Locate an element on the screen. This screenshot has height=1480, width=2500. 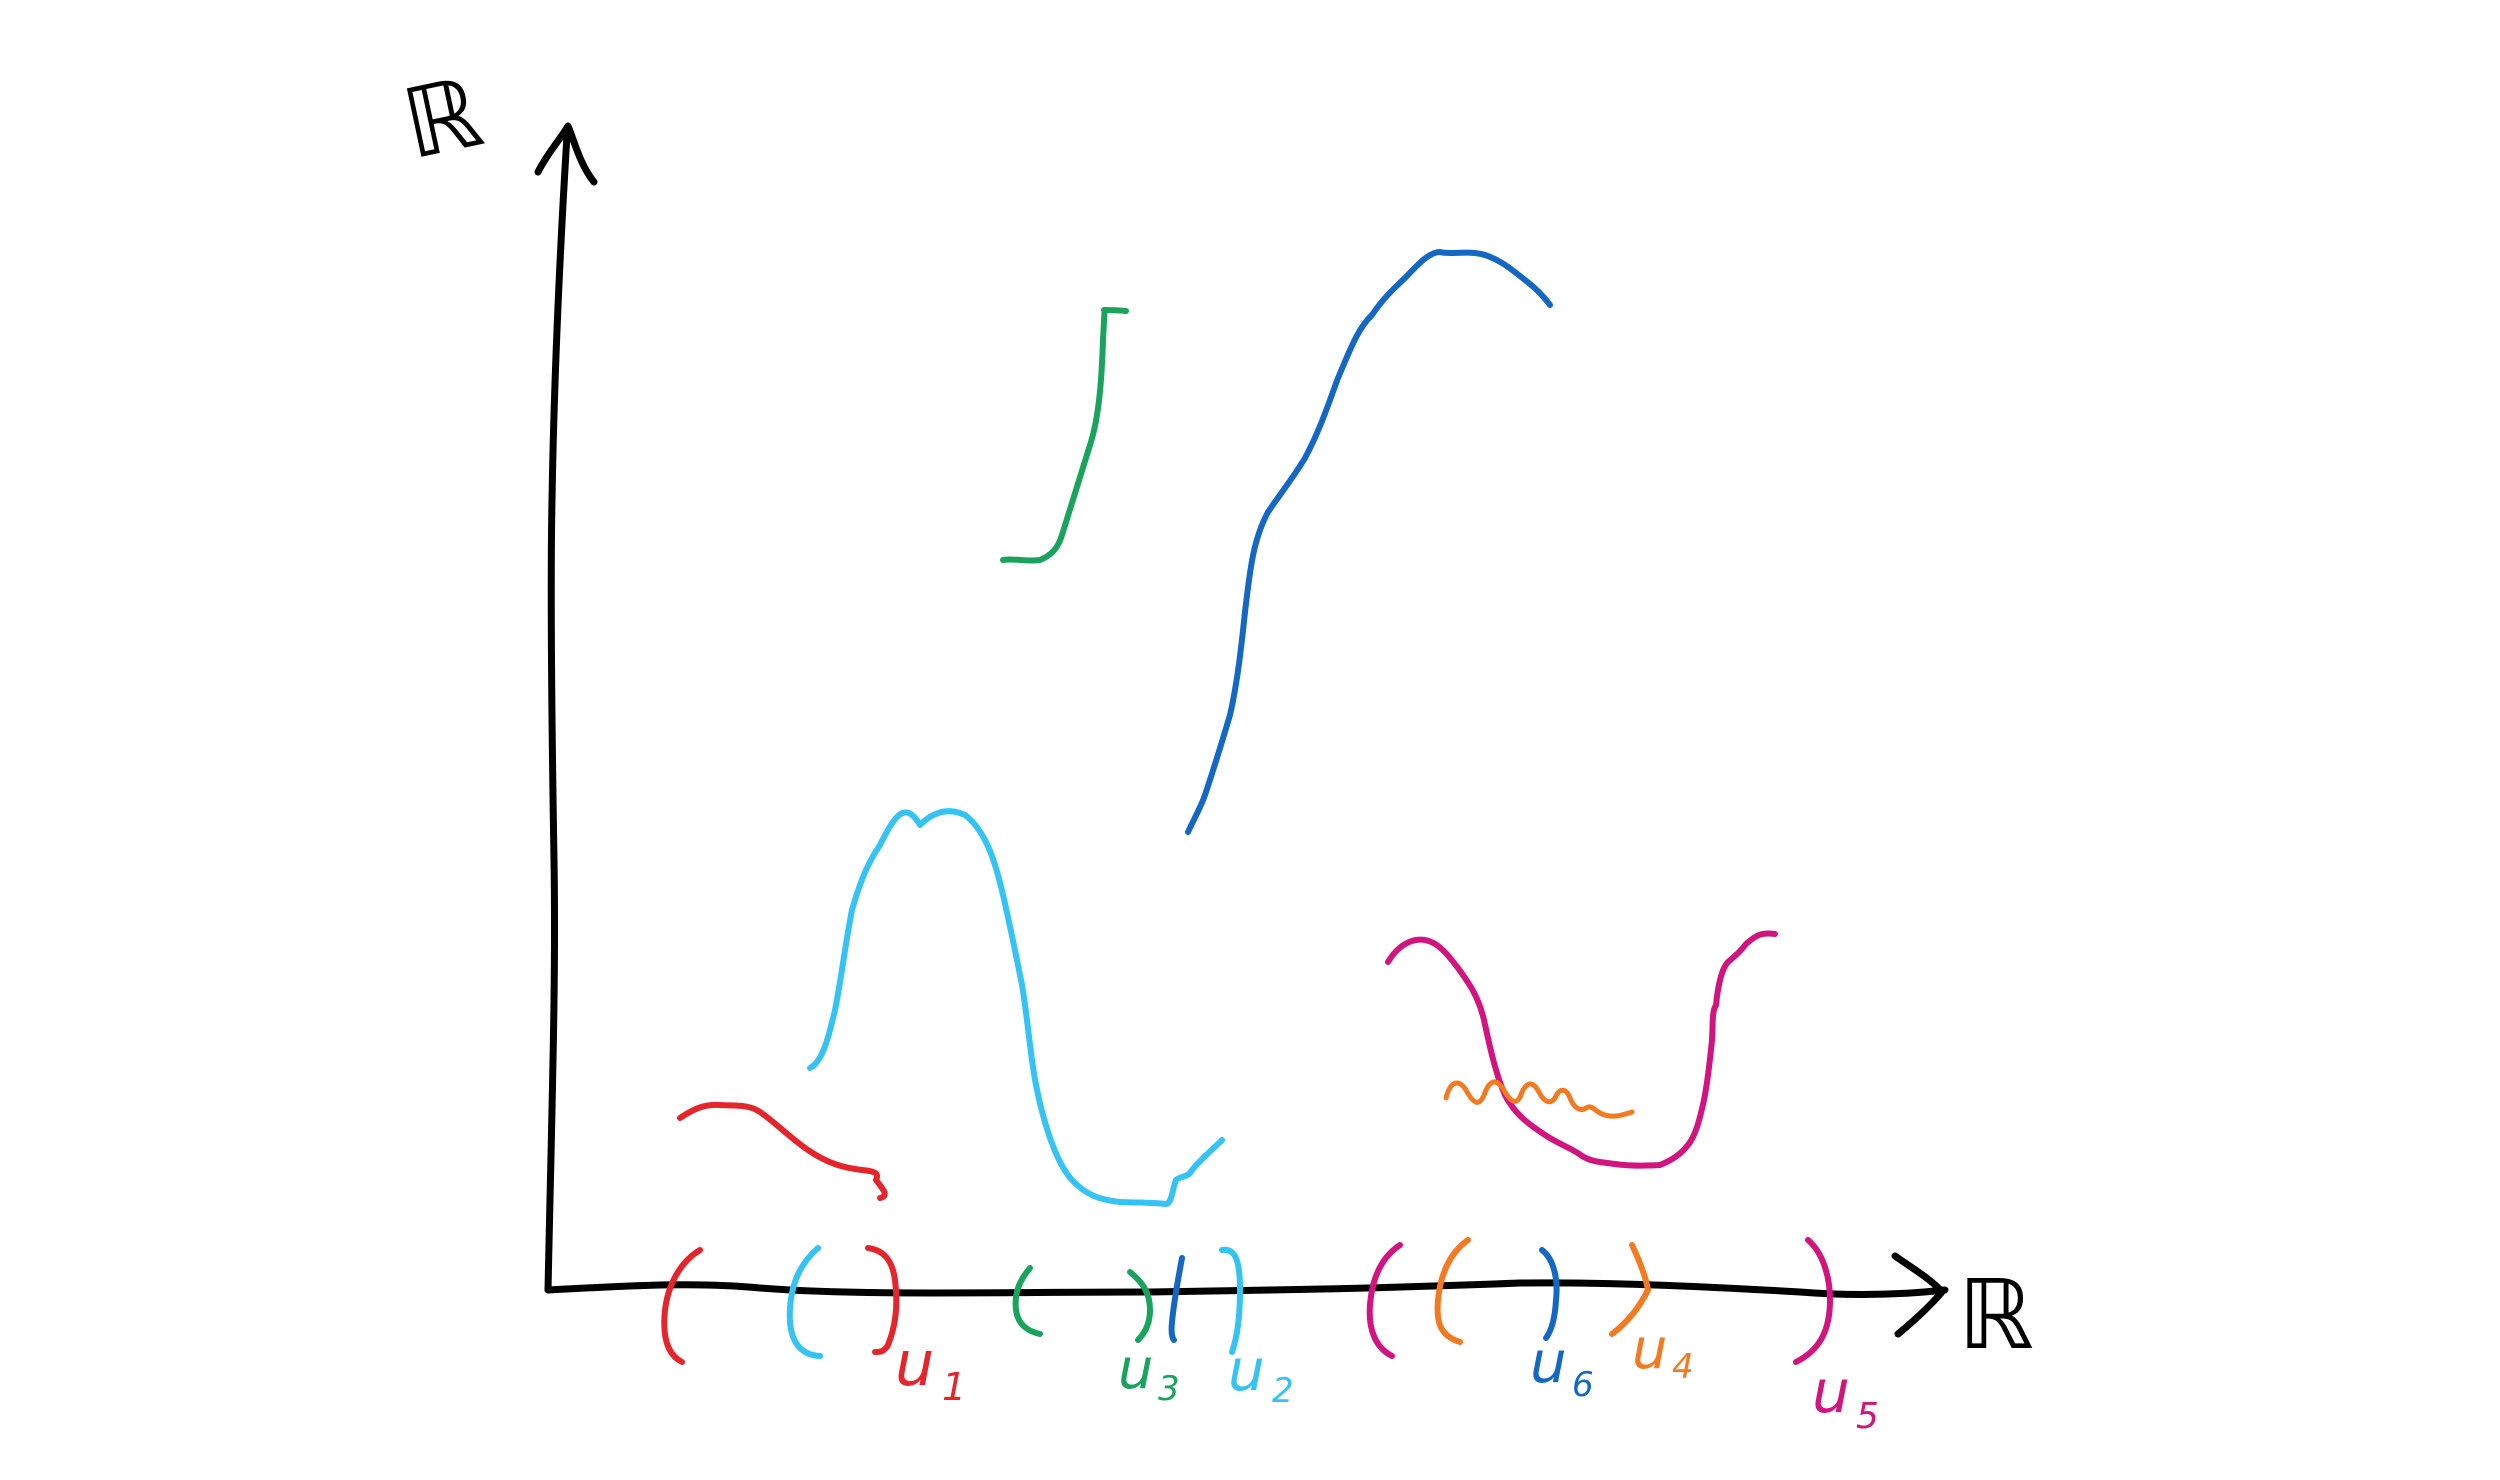
magenta-curve is located at coordinates (1581, 1049).